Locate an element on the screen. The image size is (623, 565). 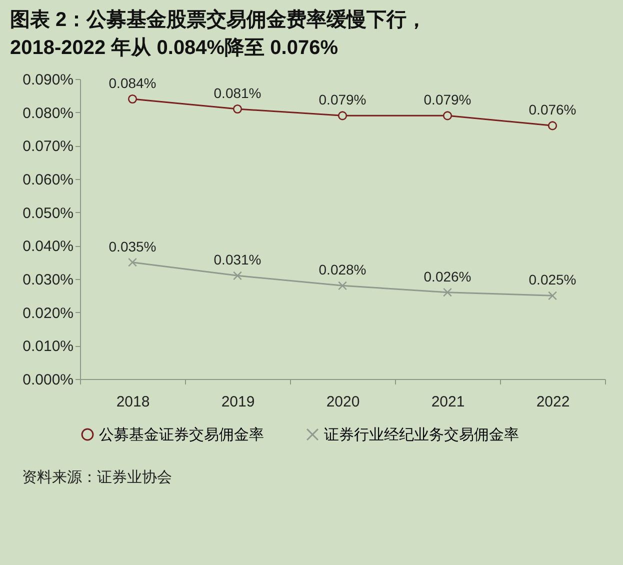
chart-subtitle: 2018-2022 年从 0.084%降至 0.076% is located at coordinates (174, 48).